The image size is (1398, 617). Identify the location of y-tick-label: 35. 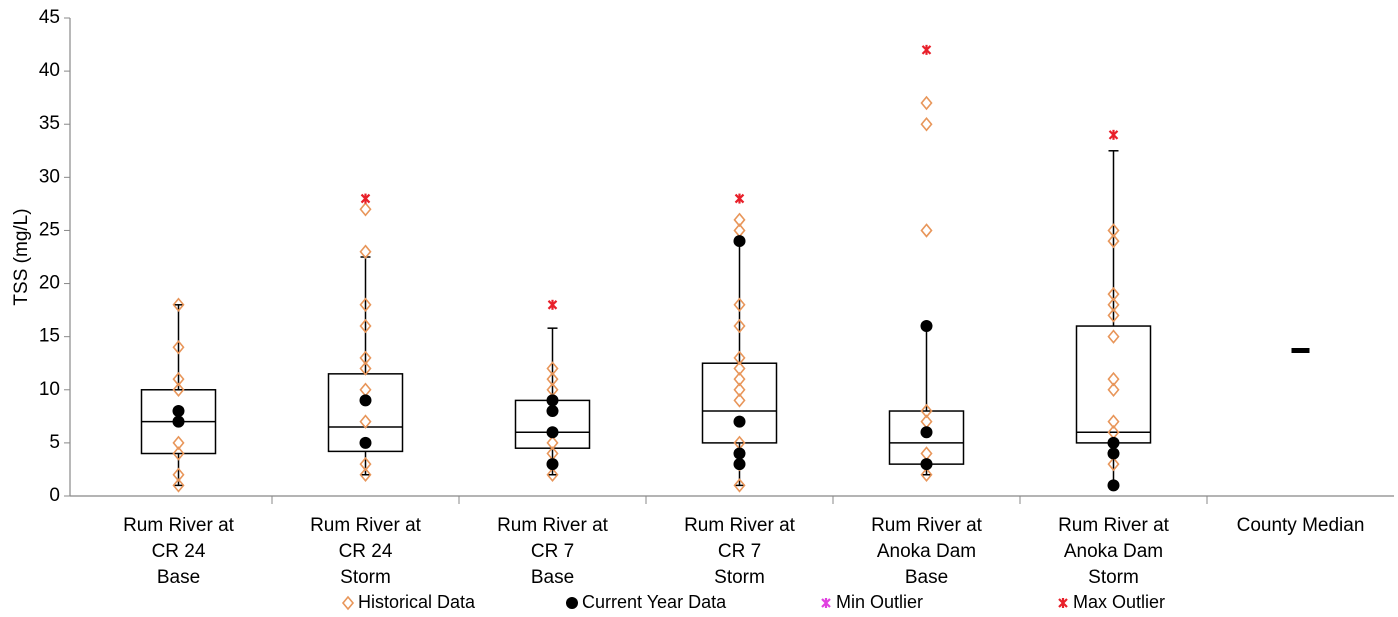
(49, 123).